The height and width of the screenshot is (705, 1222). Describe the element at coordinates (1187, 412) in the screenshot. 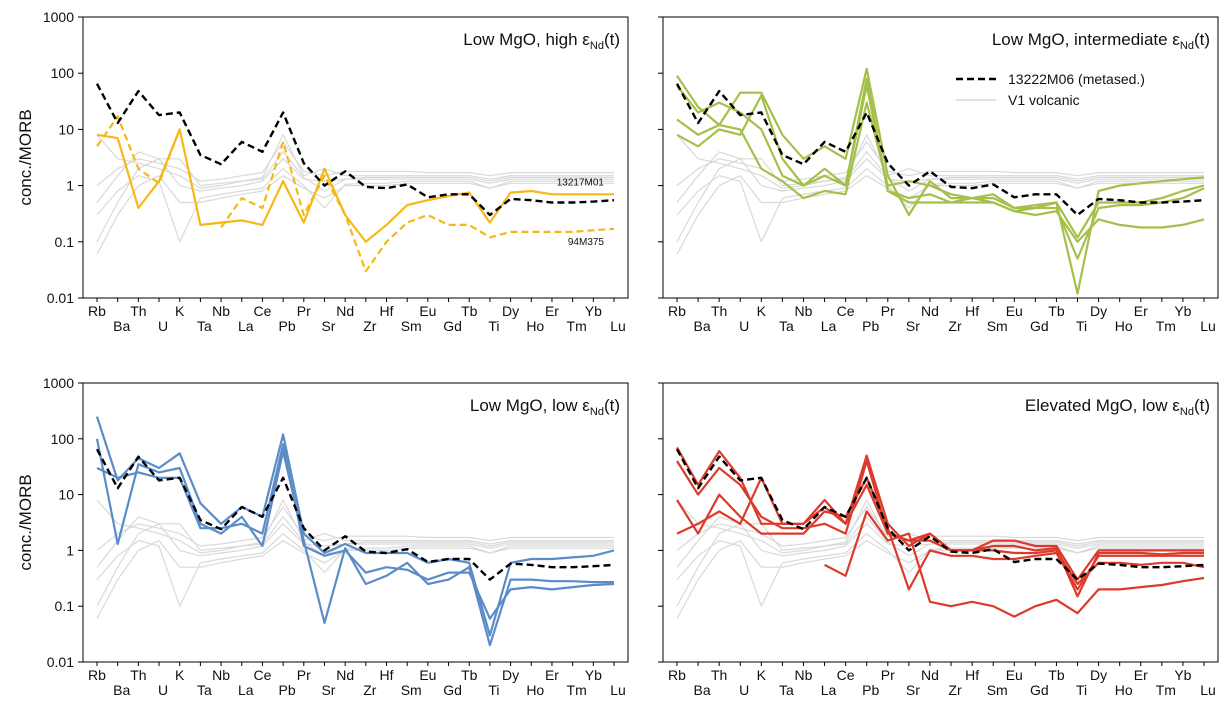

I see `title-sub: Nd` at that location.